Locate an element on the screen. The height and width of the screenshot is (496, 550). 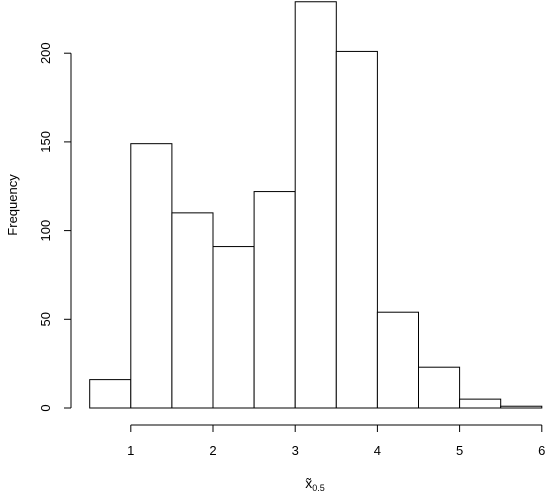
x-tick-label: 4 is located at coordinates (377, 450).